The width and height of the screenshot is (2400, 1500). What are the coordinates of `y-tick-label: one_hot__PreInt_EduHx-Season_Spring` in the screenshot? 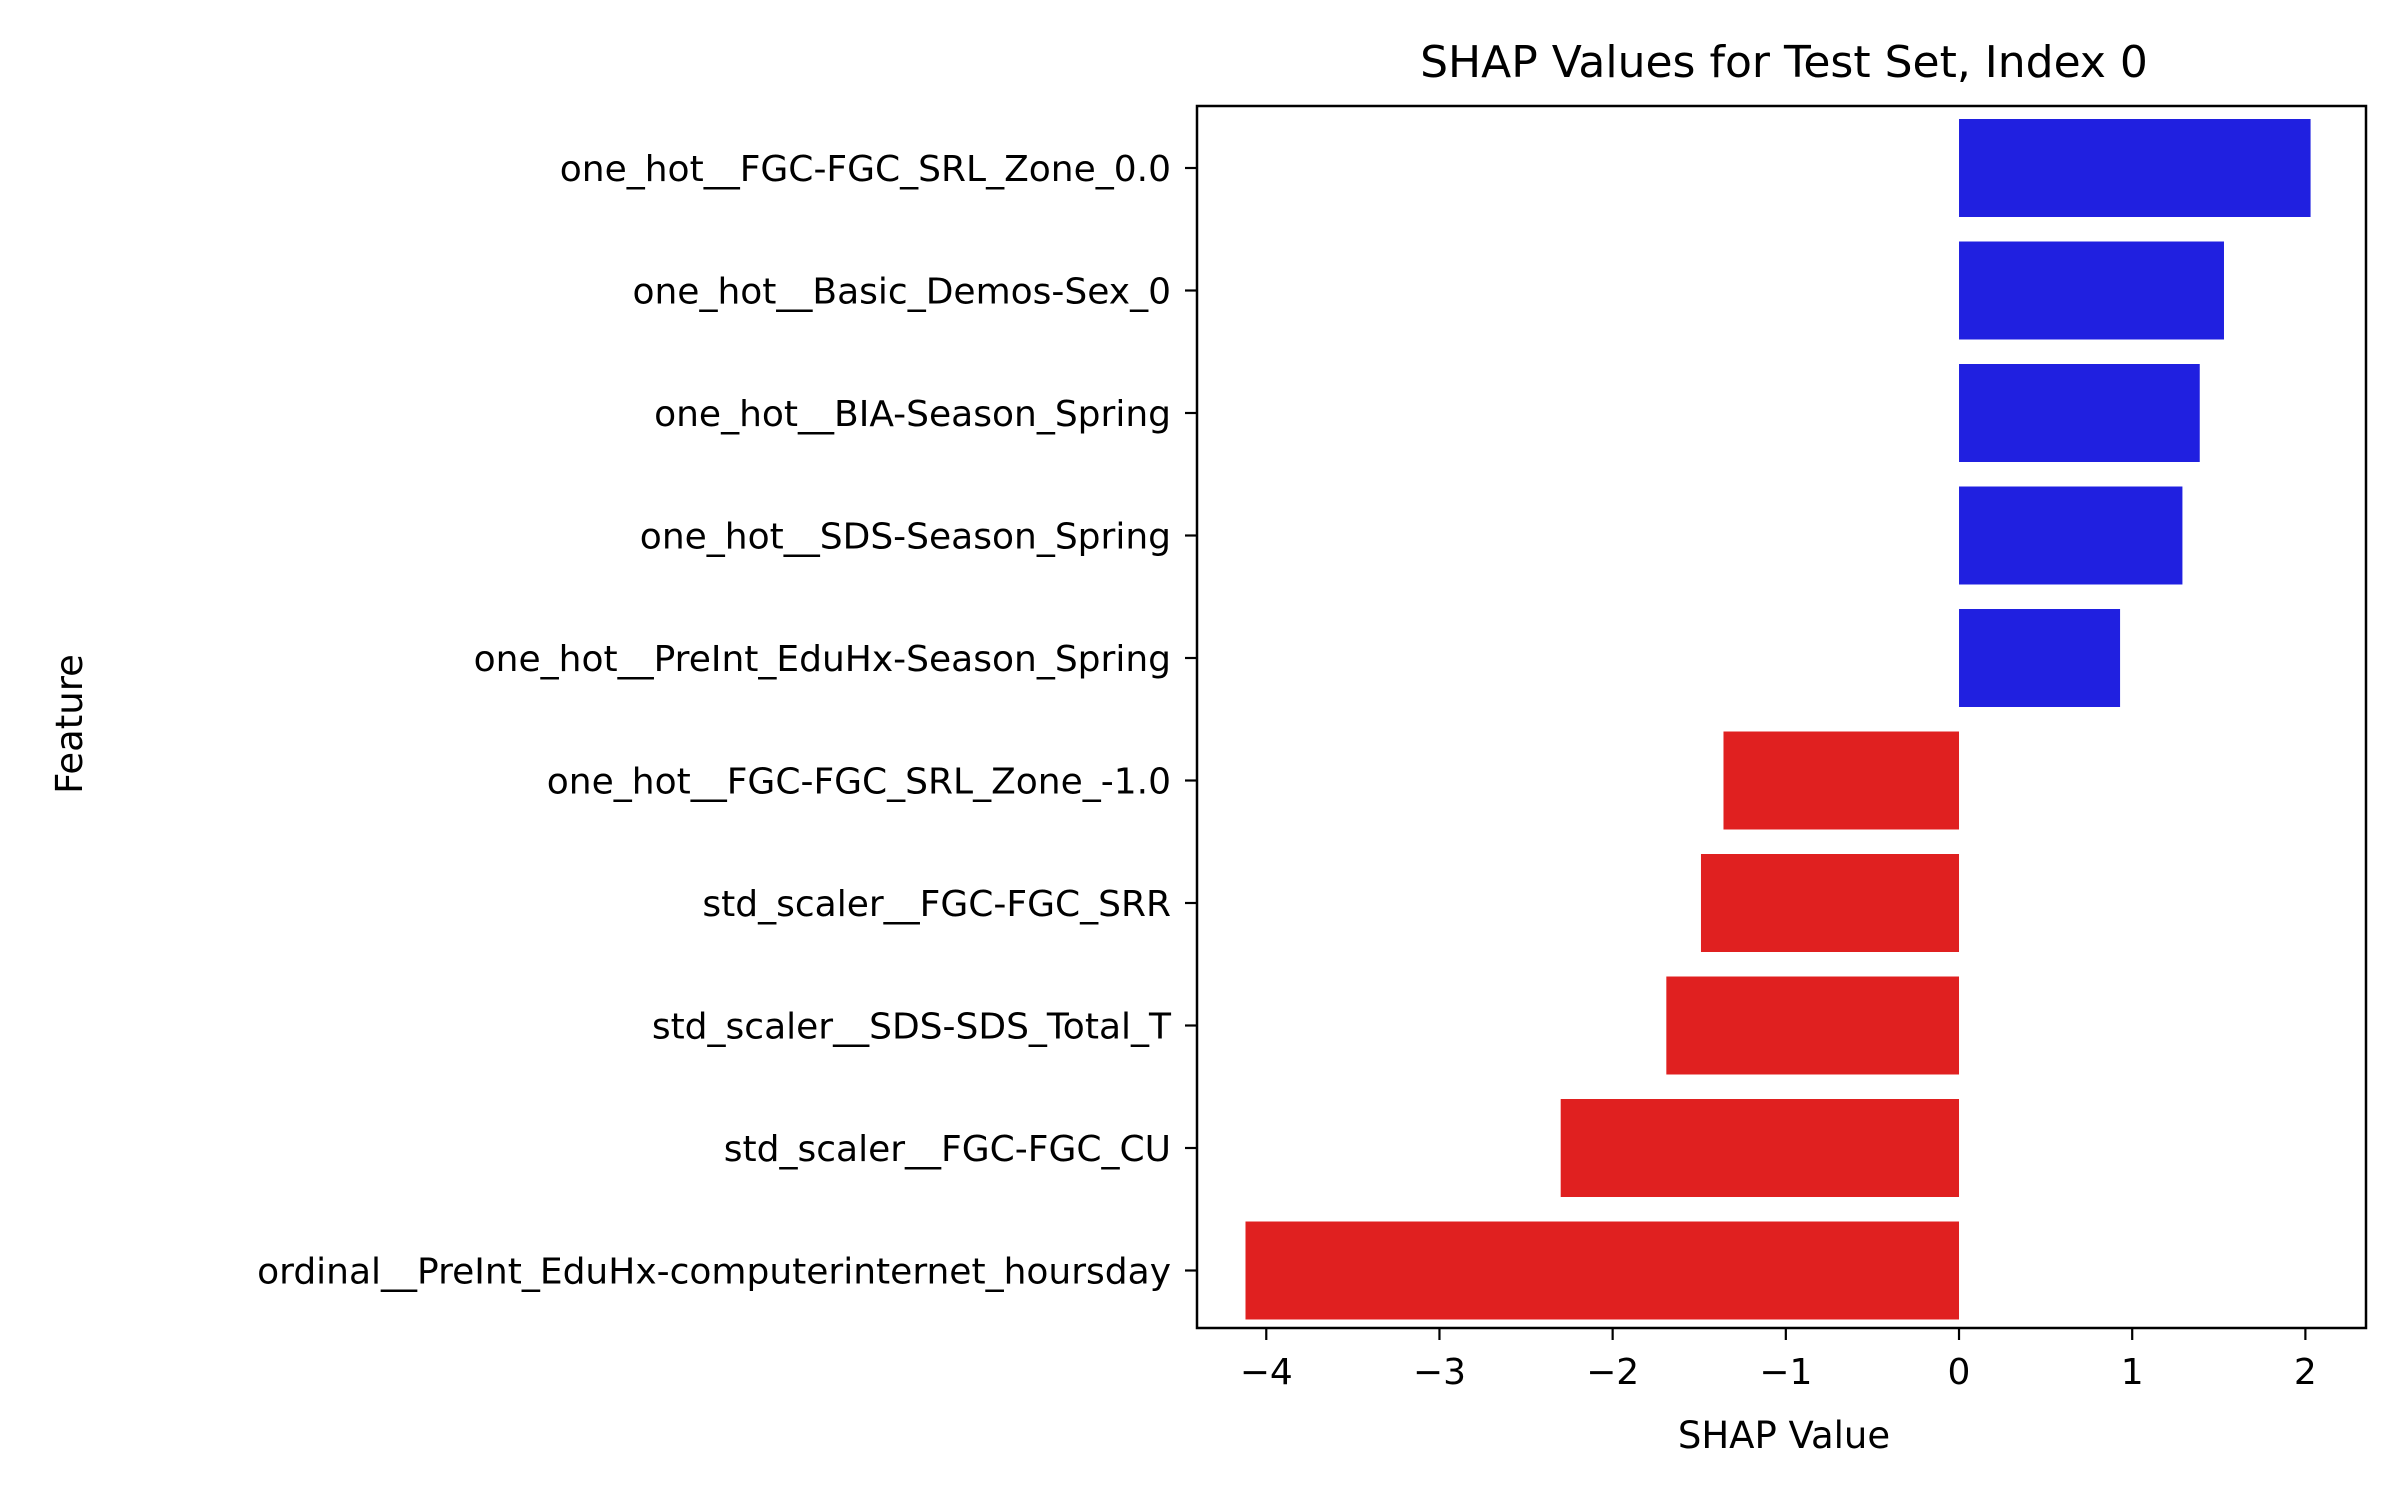 It's located at (822, 659).